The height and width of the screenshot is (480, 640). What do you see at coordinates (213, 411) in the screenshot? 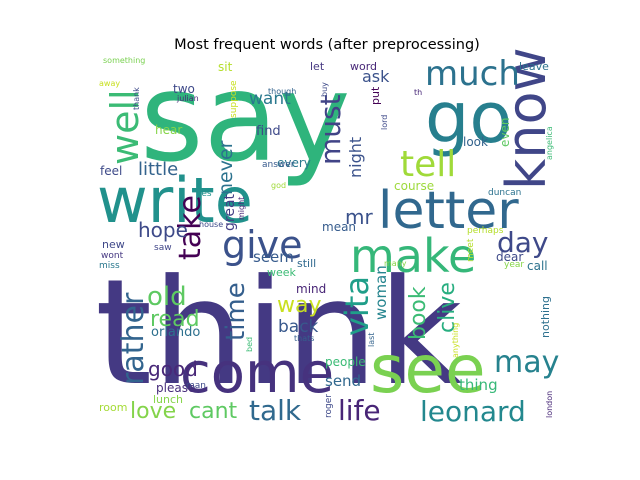
I see `word-cant: cant` at bounding box center [213, 411].